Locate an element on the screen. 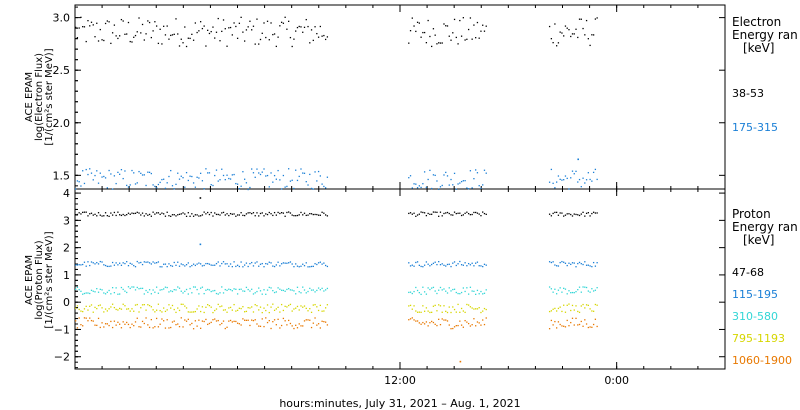 Image resolution: width=800 pixels, height=410 pixels. proton-legend-energy: Energy ran is located at coordinates (765, 227).